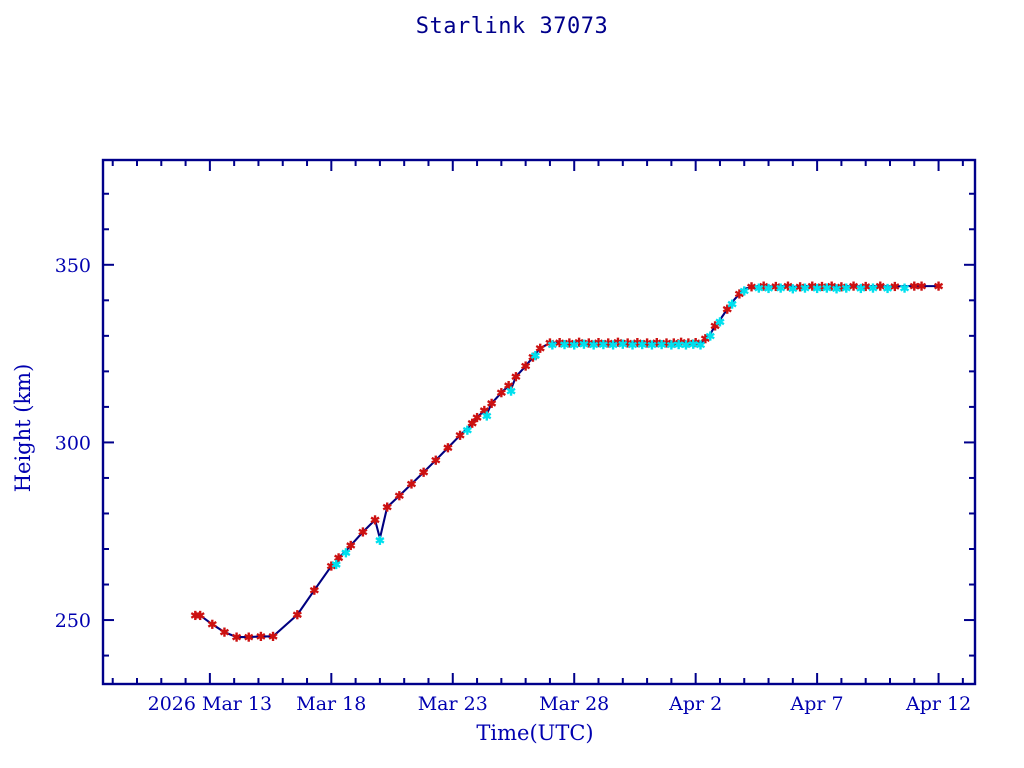 Image resolution: width=1024 pixels, height=768 pixels. Describe the element at coordinates (695, 704) in the screenshot. I see `x-tick-label: Apr 2` at that location.